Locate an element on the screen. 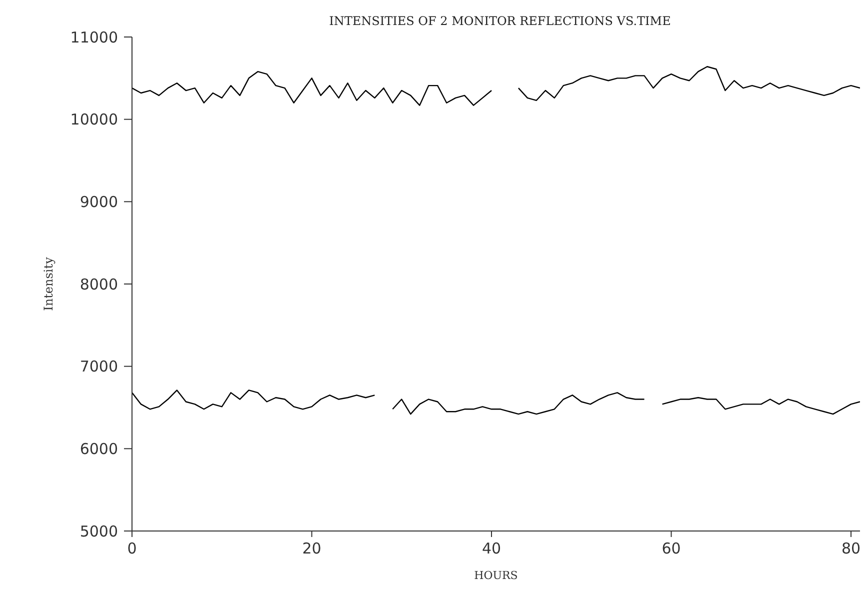 This screenshot has width=865, height=599. y-tick-label: 10000 is located at coordinates (94, 119).